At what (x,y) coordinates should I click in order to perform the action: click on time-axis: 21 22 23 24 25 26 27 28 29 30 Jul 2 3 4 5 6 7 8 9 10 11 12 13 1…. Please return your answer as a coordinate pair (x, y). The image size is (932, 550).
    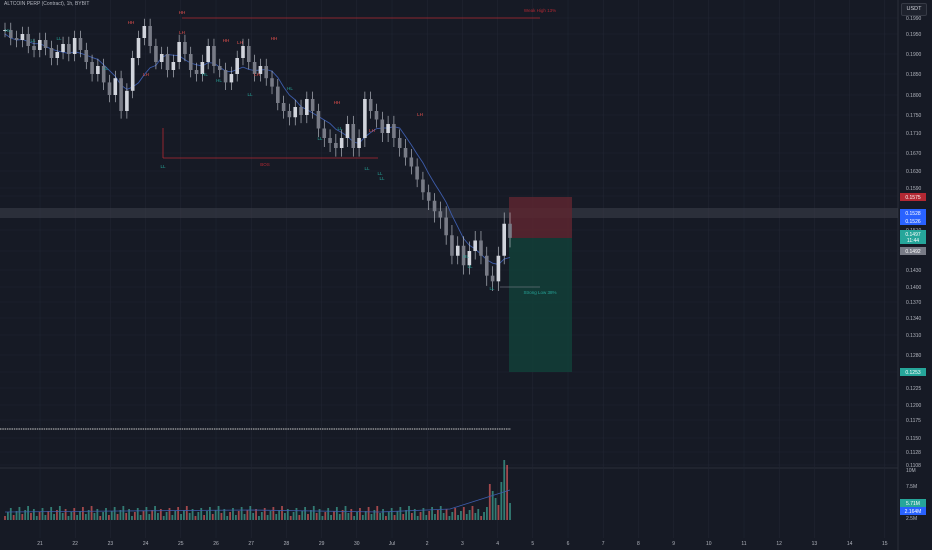
    Looking at the image, I should click on (462, 544).